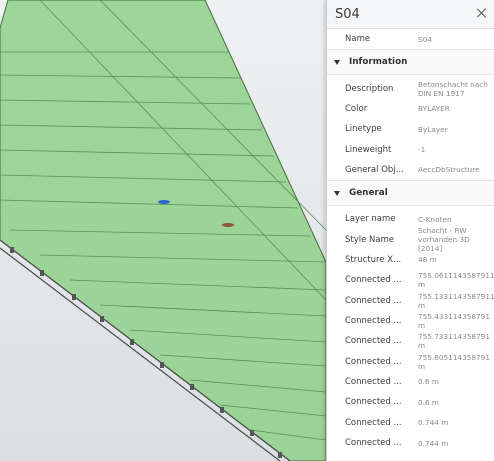 The height and width of the screenshot is (461, 494). I want to click on property-value: 755.0611143587911 m, so click(456, 280).